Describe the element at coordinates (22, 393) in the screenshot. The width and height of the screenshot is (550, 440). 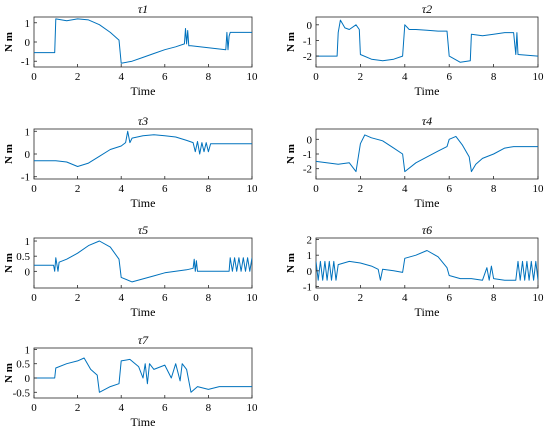
I see `y-tick-label: -0.5` at that location.